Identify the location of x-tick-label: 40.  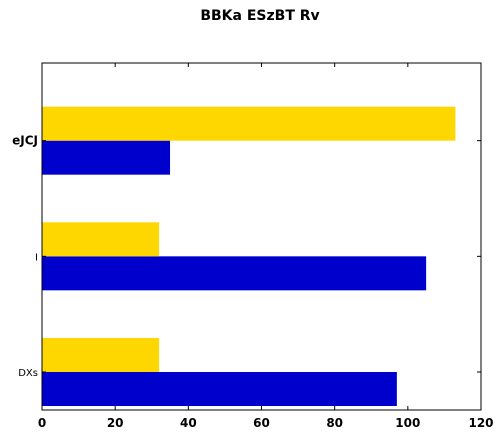
(188, 423).